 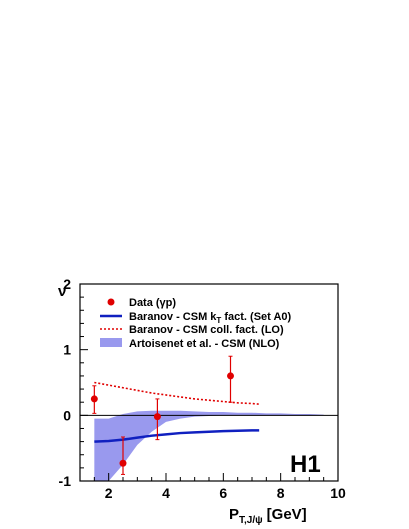 What do you see at coordinates (338, 493) in the screenshot?
I see `x-tick-label: 10` at bounding box center [338, 493].